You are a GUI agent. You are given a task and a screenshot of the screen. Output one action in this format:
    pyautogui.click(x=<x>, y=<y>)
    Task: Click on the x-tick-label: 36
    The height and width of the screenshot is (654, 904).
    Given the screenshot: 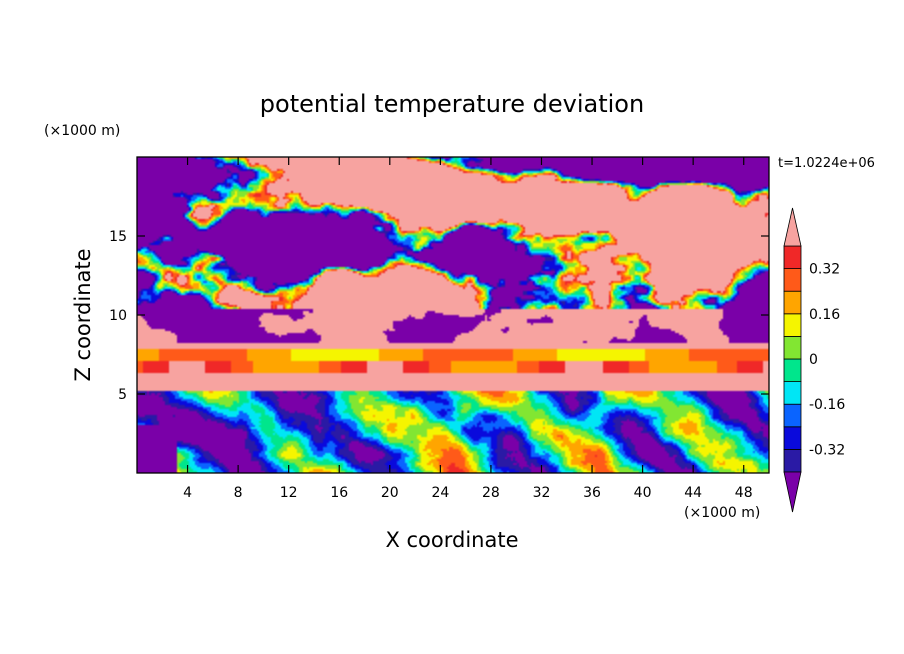 What is the action you would take?
    pyautogui.click(x=592, y=493)
    